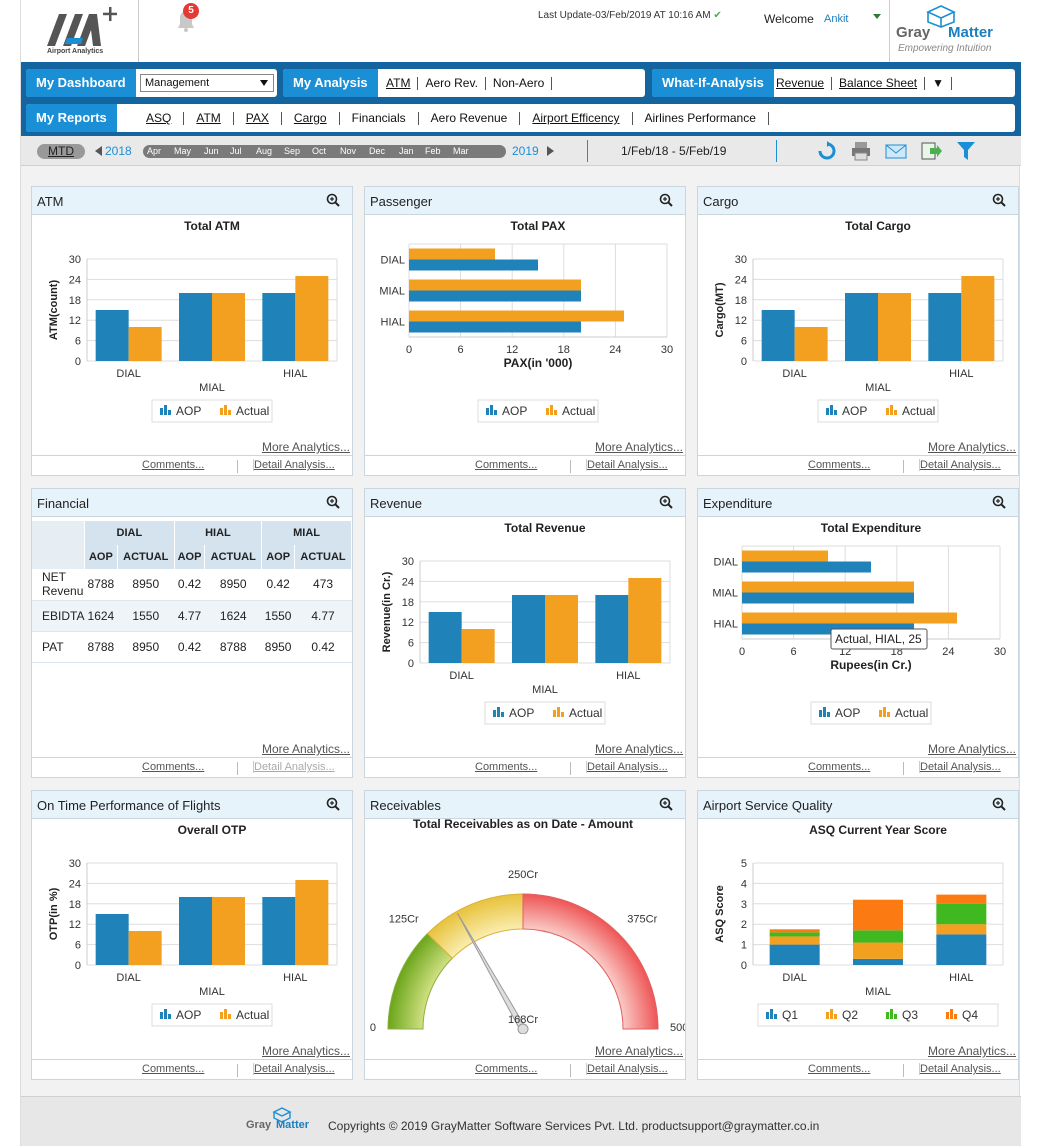 The height and width of the screenshot is (1146, 1037). I want to click on what-if-link-balance-sheet: Balance Sheet, so click(879, 83).